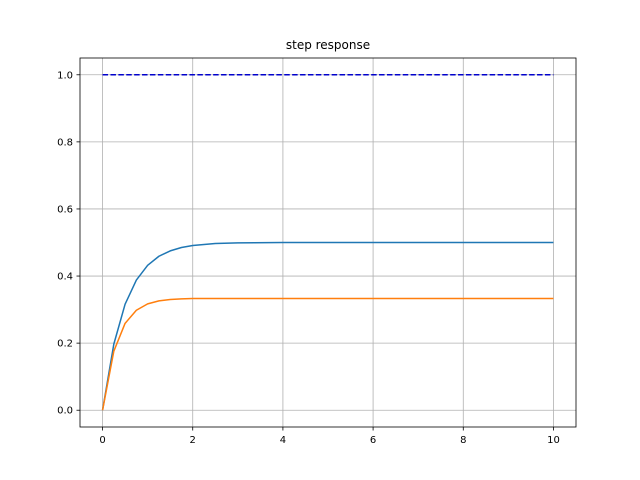 Image resolution: width=640 pixels, height=480 pixels. What do you see at coordinates (68, 243) in the screenshot?
I see `y-axis: 0.0 0.2 0.4 0.6 0.8 1.0` at bounding box center [68, 243].